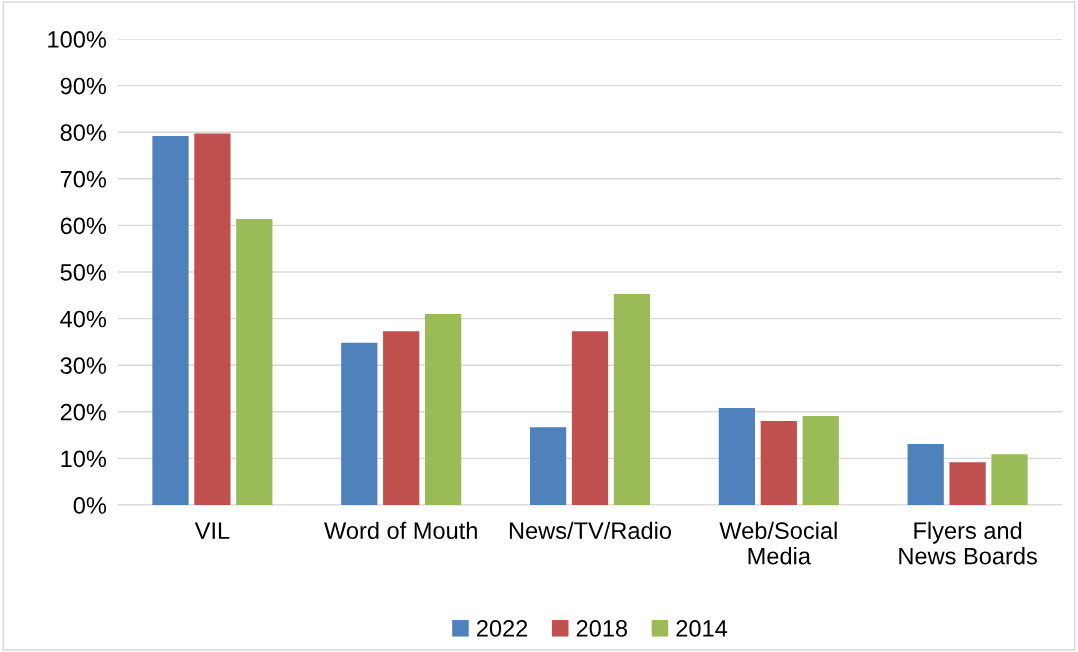 This screenshot has height=652, width=1078. What do you see at coordinates (212, 530) in the screenshot?
I see `x-tick-label: VIL` at bounding box center [212, 530].